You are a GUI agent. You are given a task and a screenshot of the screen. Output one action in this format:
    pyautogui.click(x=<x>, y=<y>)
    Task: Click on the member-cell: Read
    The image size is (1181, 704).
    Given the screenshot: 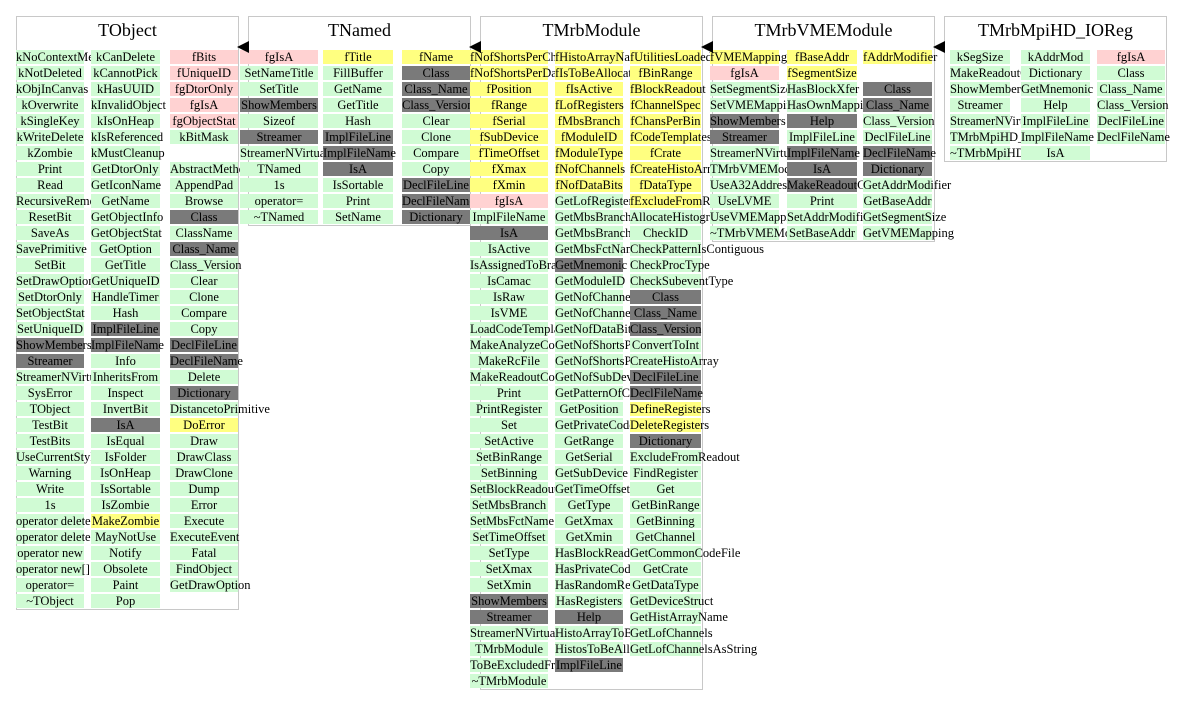 What is the action you would take?
    pyautogui.click(x=50, y=185)
    